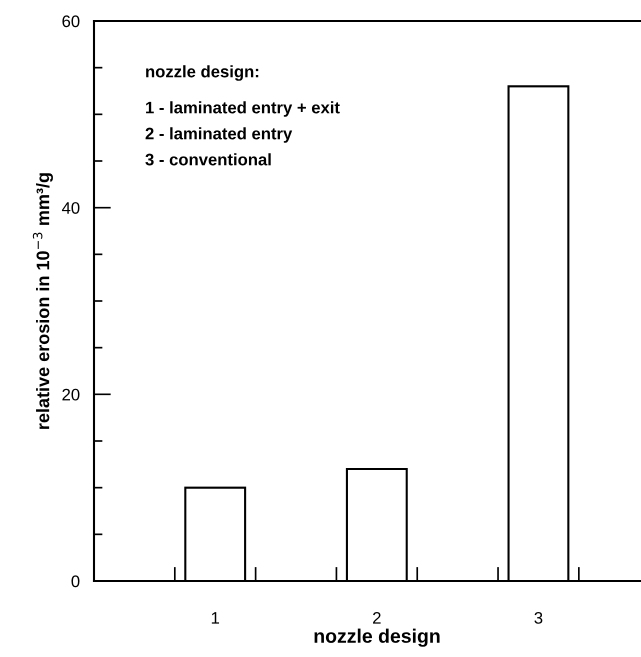 This screenshot has width=641, height=657. I want to click on y-tick-label: 20, so click(71, 394).